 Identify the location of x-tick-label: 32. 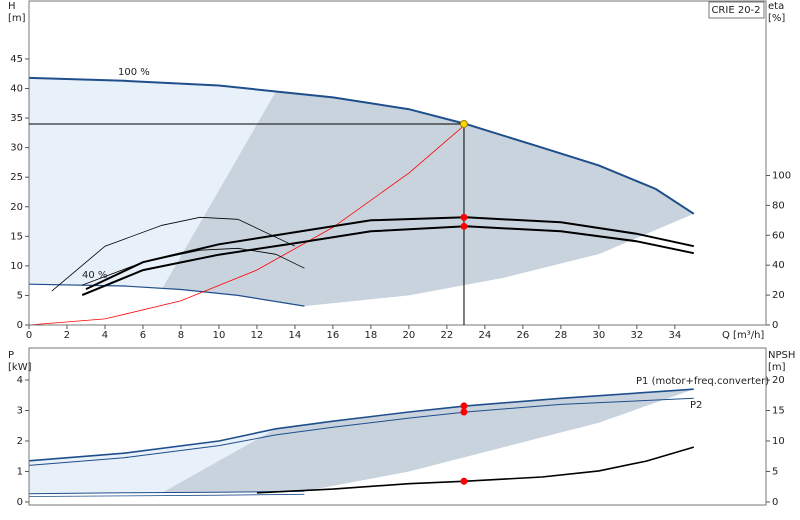
(636, 335).